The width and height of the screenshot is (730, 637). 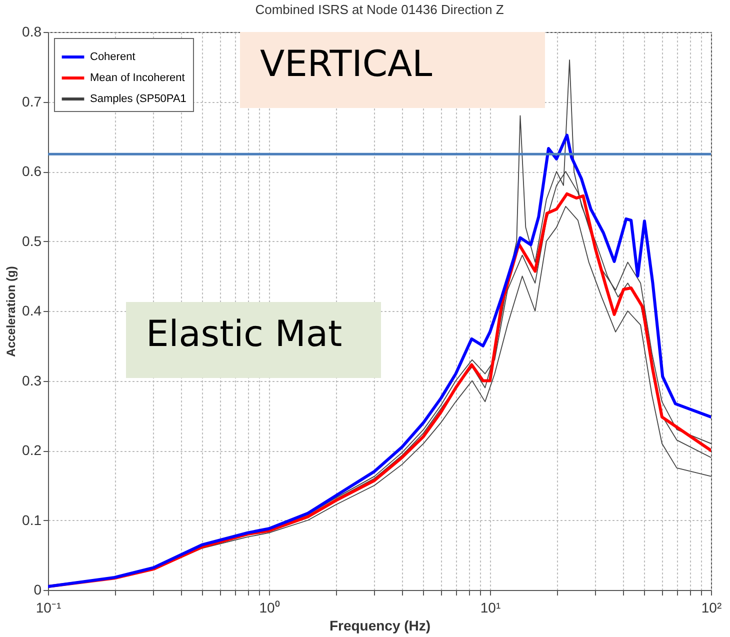 What do you see at coordinates (253, 340) in the screenshot?
I see `text-box: Elastic Mat` at bounding box center [253, 340].